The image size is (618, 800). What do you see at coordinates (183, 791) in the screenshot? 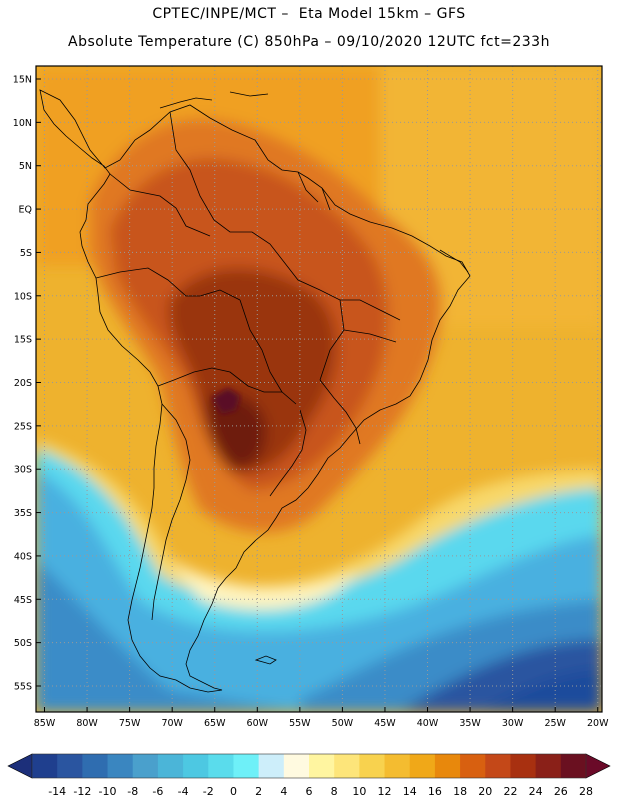
I see `colorbar-label: -4` at bounding box center [183, 791].